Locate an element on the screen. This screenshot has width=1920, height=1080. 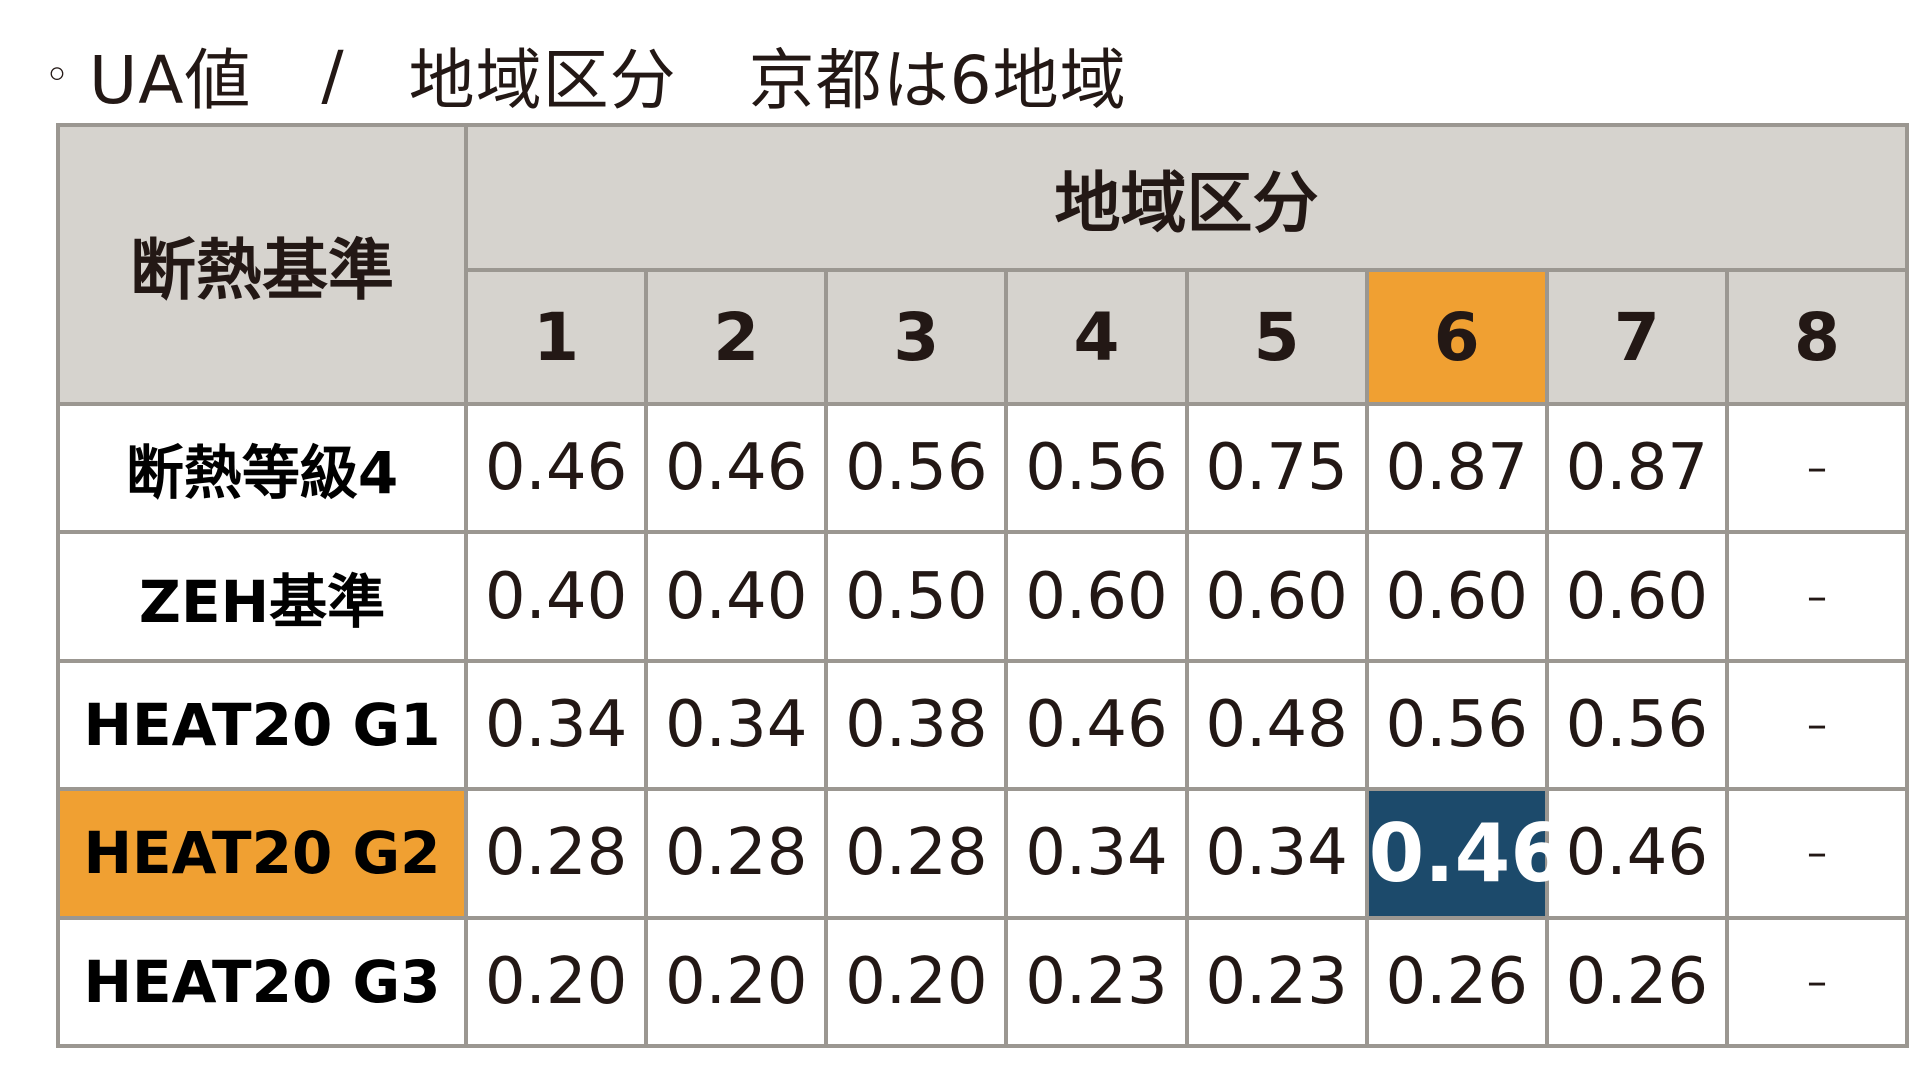
zone-header-5: 5 is located at coordinates (1276, 337).